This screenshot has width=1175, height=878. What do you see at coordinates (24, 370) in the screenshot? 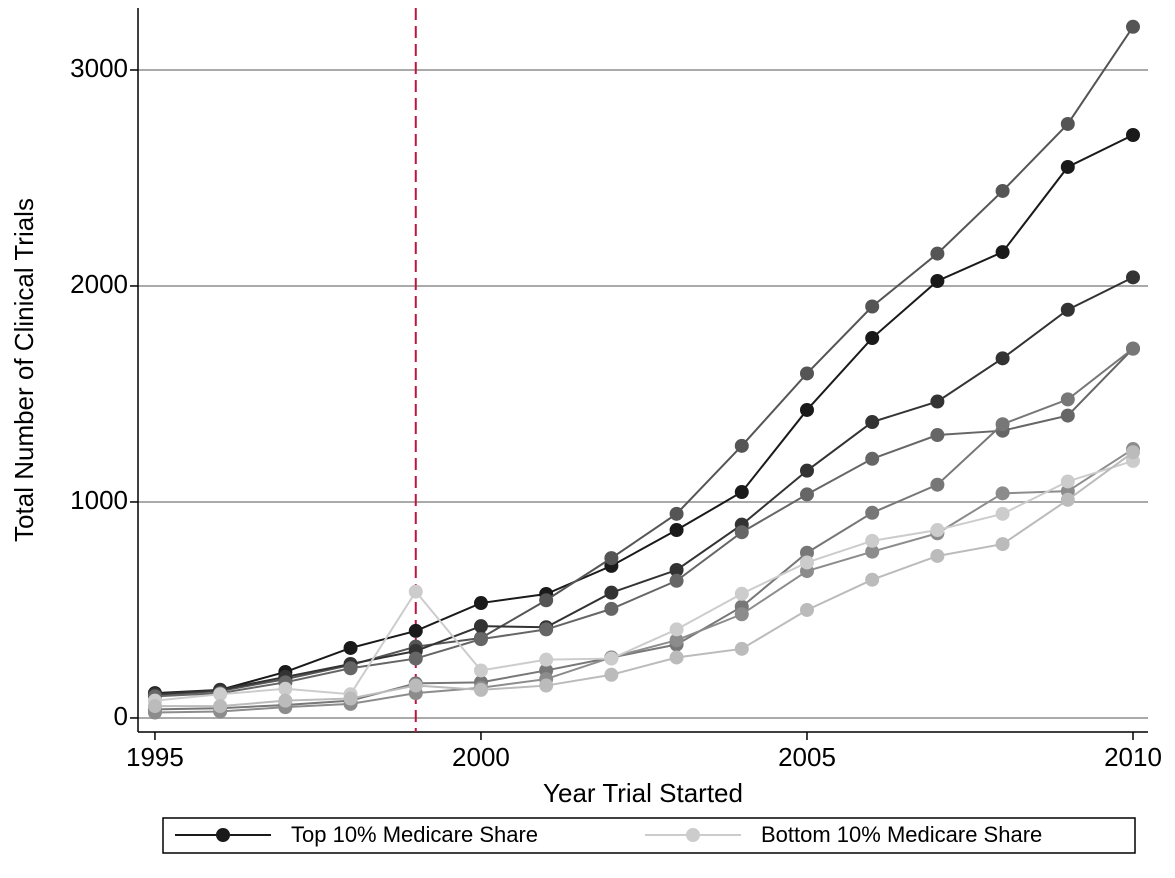
I see `y-axis-label: Total Number of Clinical Trials` at bounding box center [24, 370].